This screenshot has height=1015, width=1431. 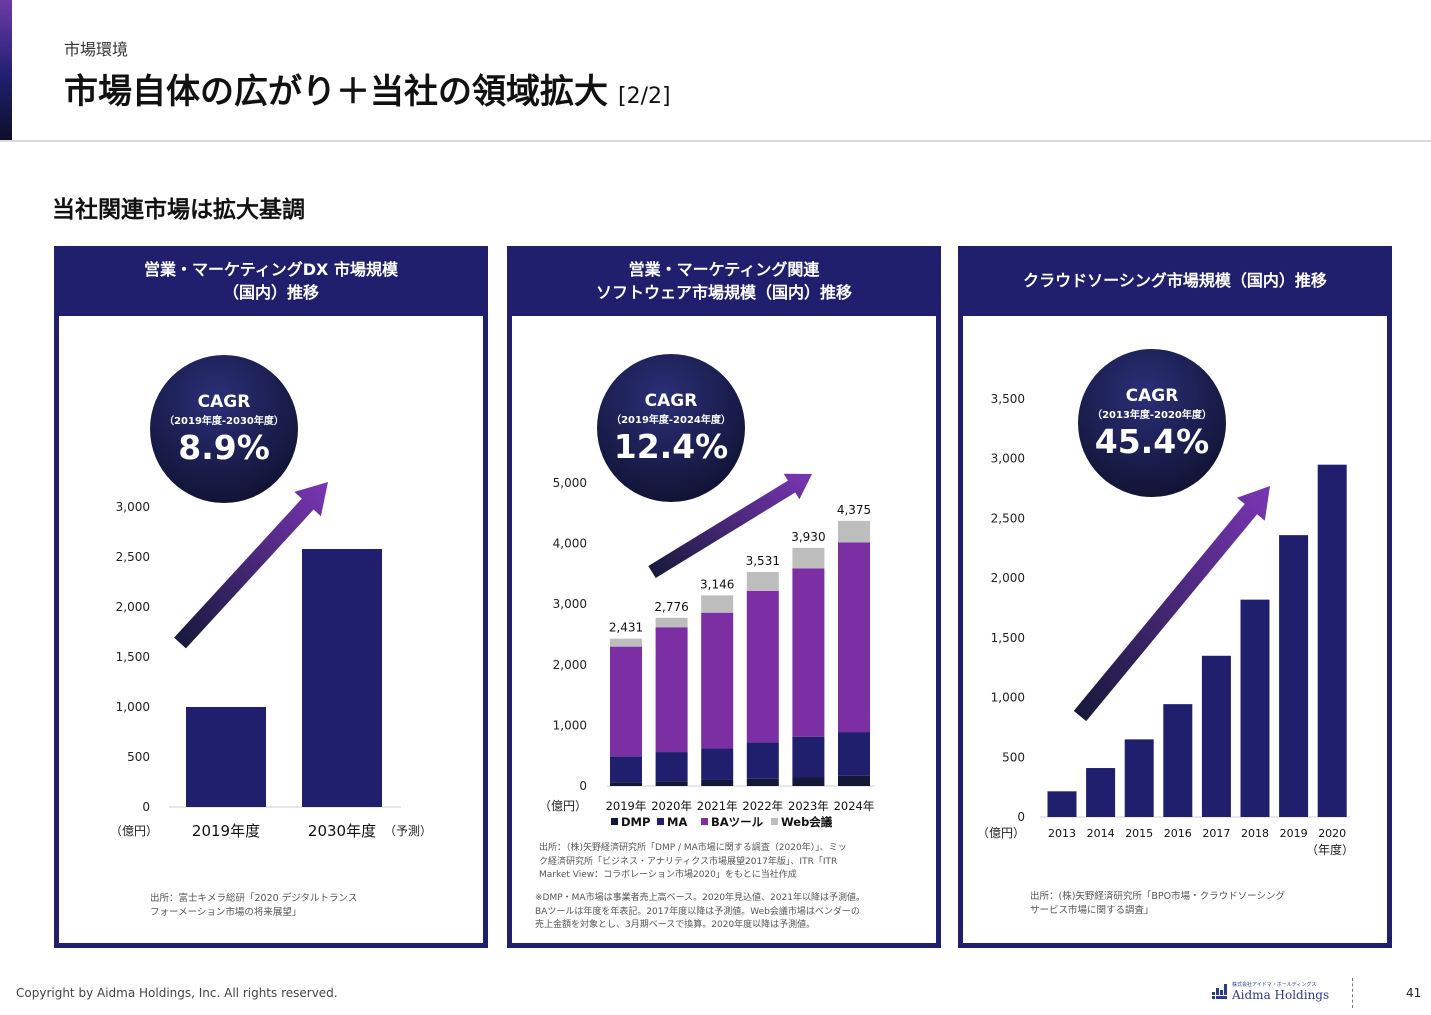 I want to click on footnote-line: BAツールは年度を年表記。2017年度以降は予測値。Web会議市場はベンダーの, so click(x=697, y=911).